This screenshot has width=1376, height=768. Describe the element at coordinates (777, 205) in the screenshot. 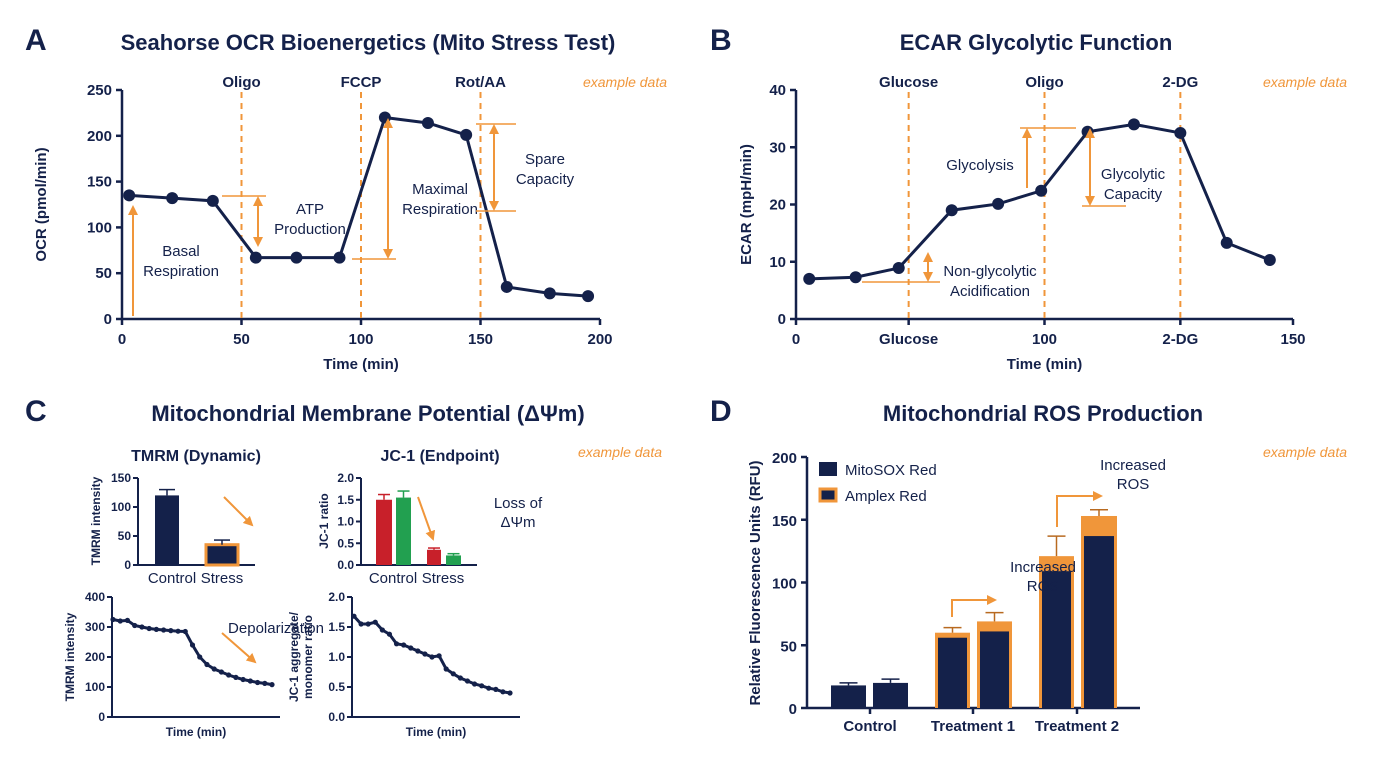

I see `y-tick-label: 20` at that location.